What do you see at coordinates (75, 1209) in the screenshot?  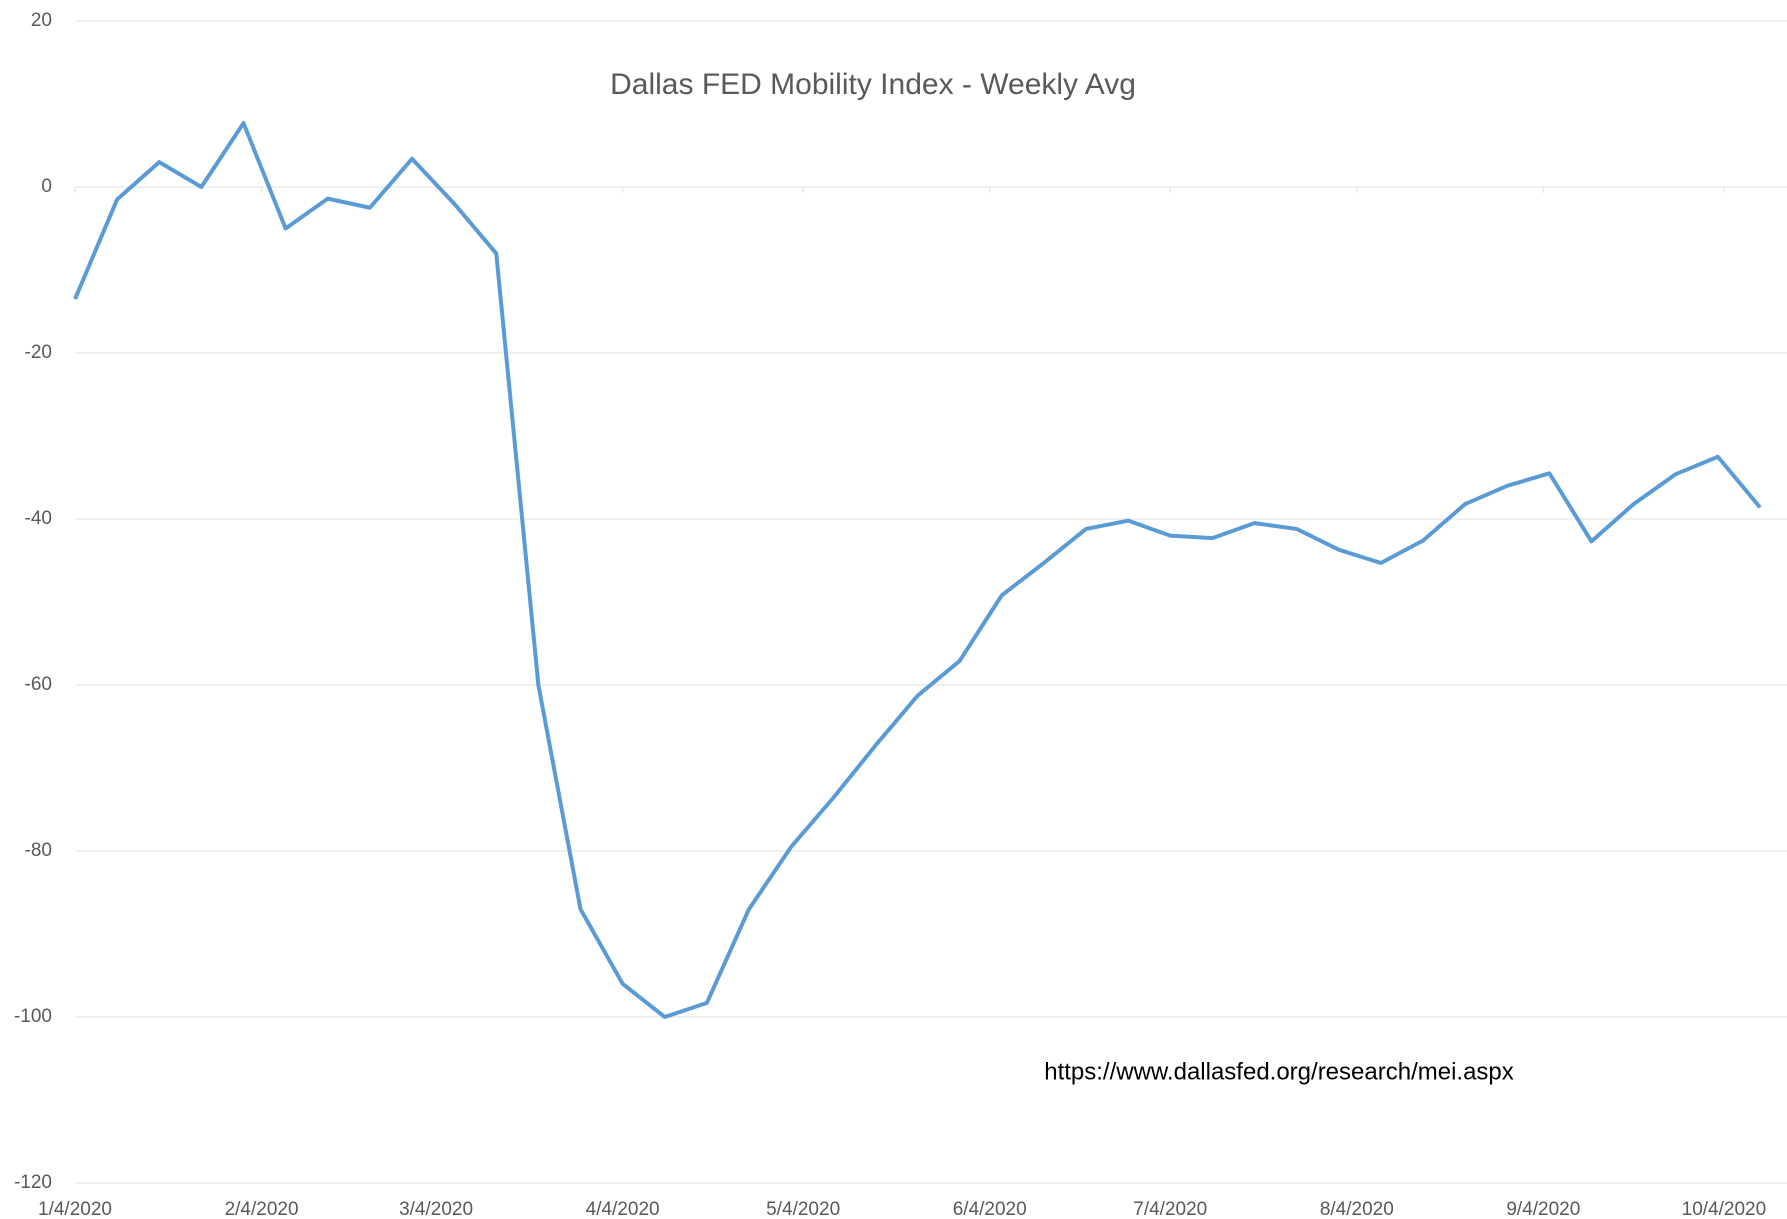 I see `x-tick-label: 1/4/2020` at bounding box center [75, 1209].